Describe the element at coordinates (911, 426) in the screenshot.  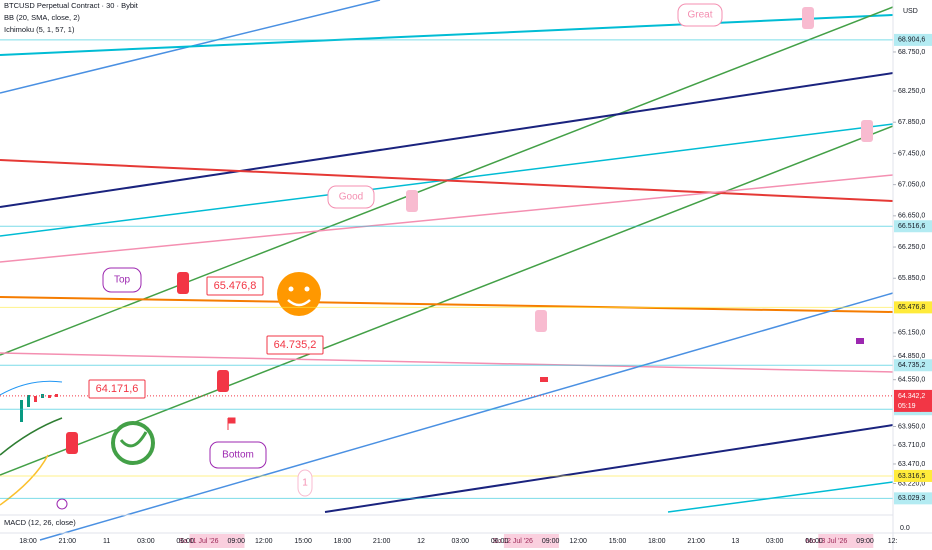
I see `y-tick-label: 63.950,0` at that location.